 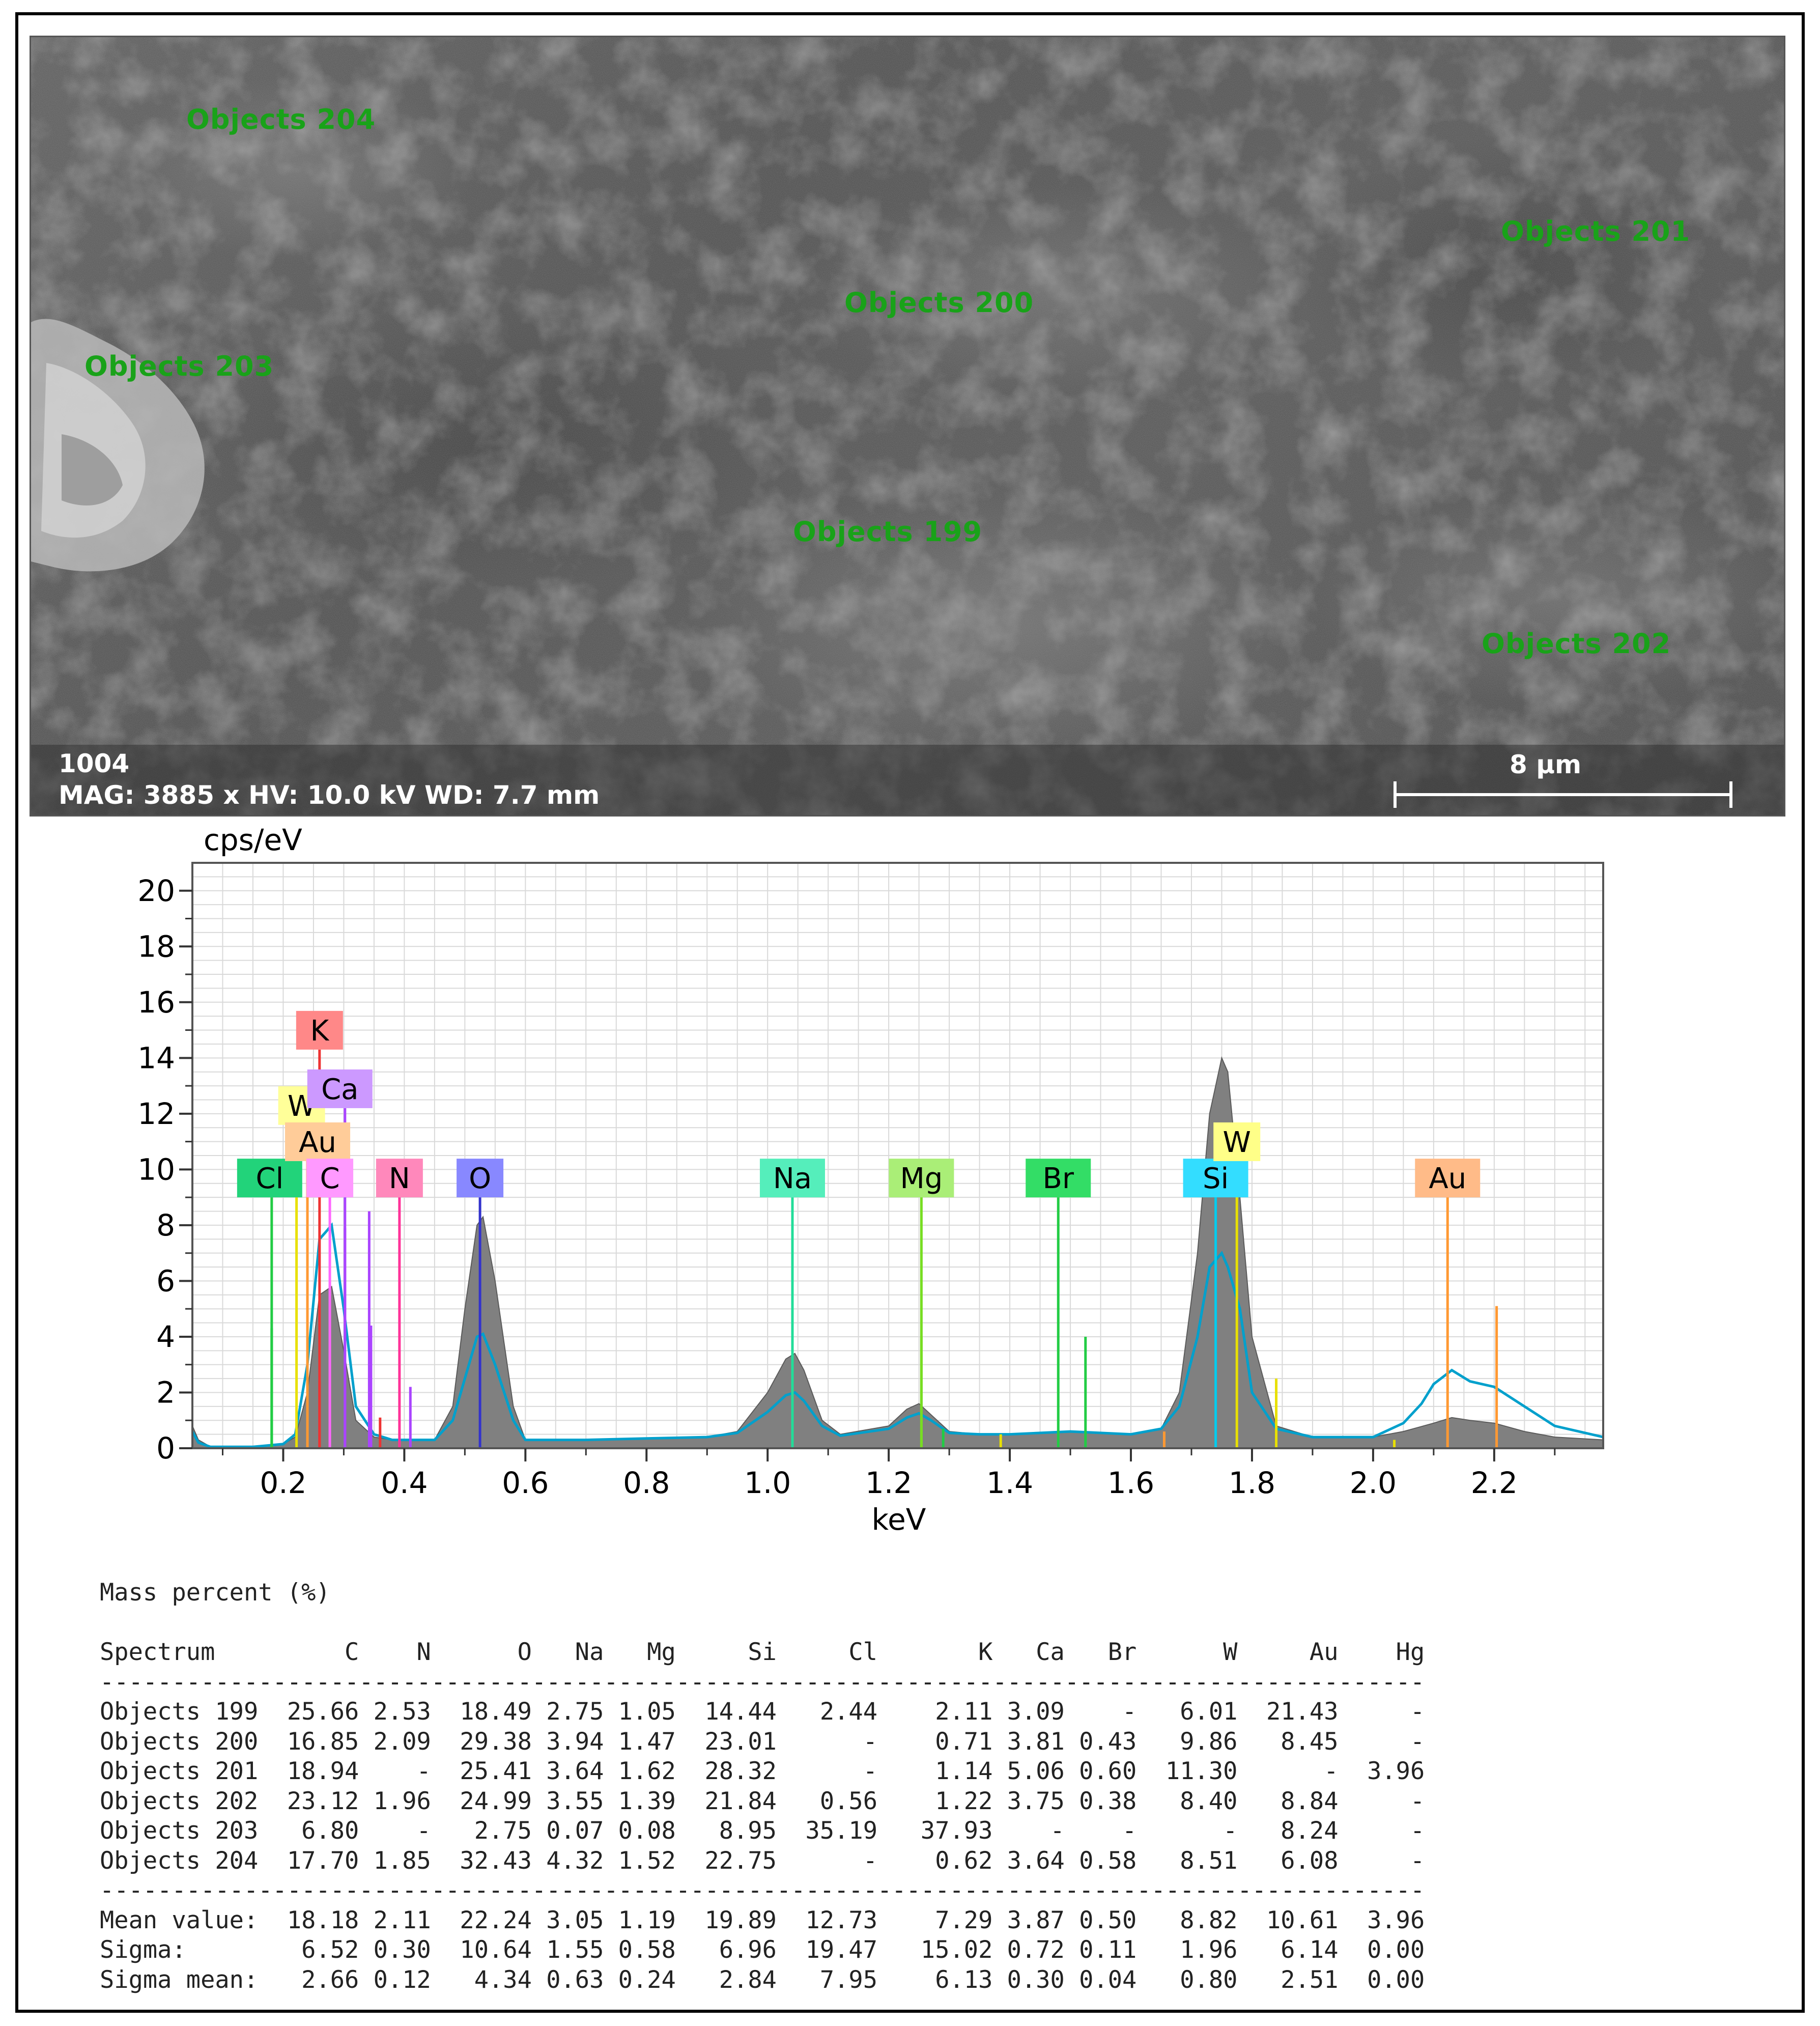 I want to click on element-label: C, so click(x=330, y=1178).